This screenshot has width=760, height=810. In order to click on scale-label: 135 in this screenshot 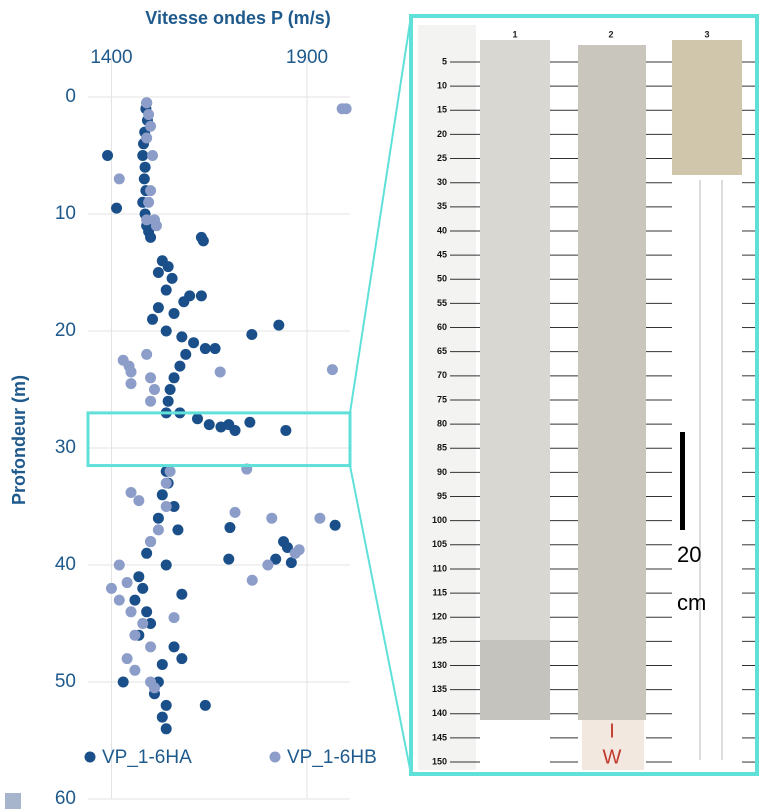, I will do `click(439, 689)`.